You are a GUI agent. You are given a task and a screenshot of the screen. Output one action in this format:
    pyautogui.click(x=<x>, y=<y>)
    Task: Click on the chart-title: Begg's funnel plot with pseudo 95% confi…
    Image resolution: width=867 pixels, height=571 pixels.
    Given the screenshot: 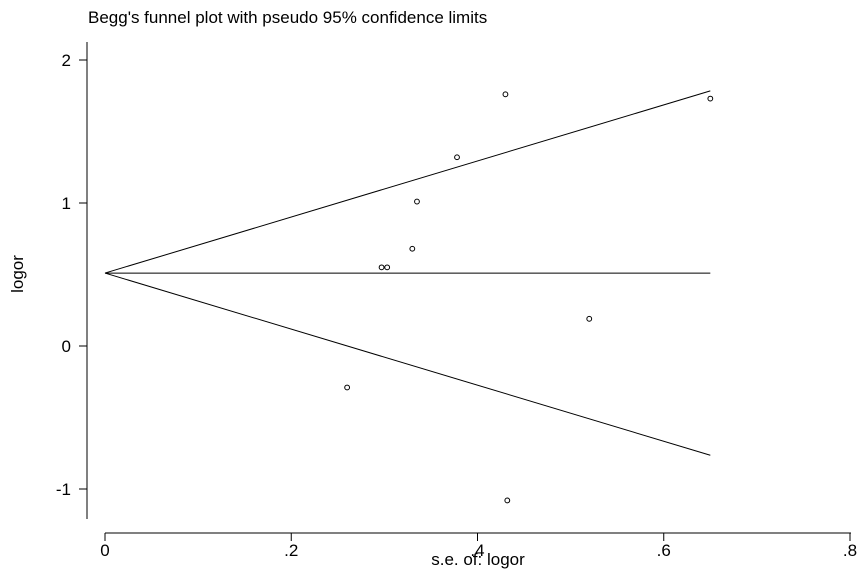 What is the action you would take?
    pyautogui.click(x=287, y=17)
    